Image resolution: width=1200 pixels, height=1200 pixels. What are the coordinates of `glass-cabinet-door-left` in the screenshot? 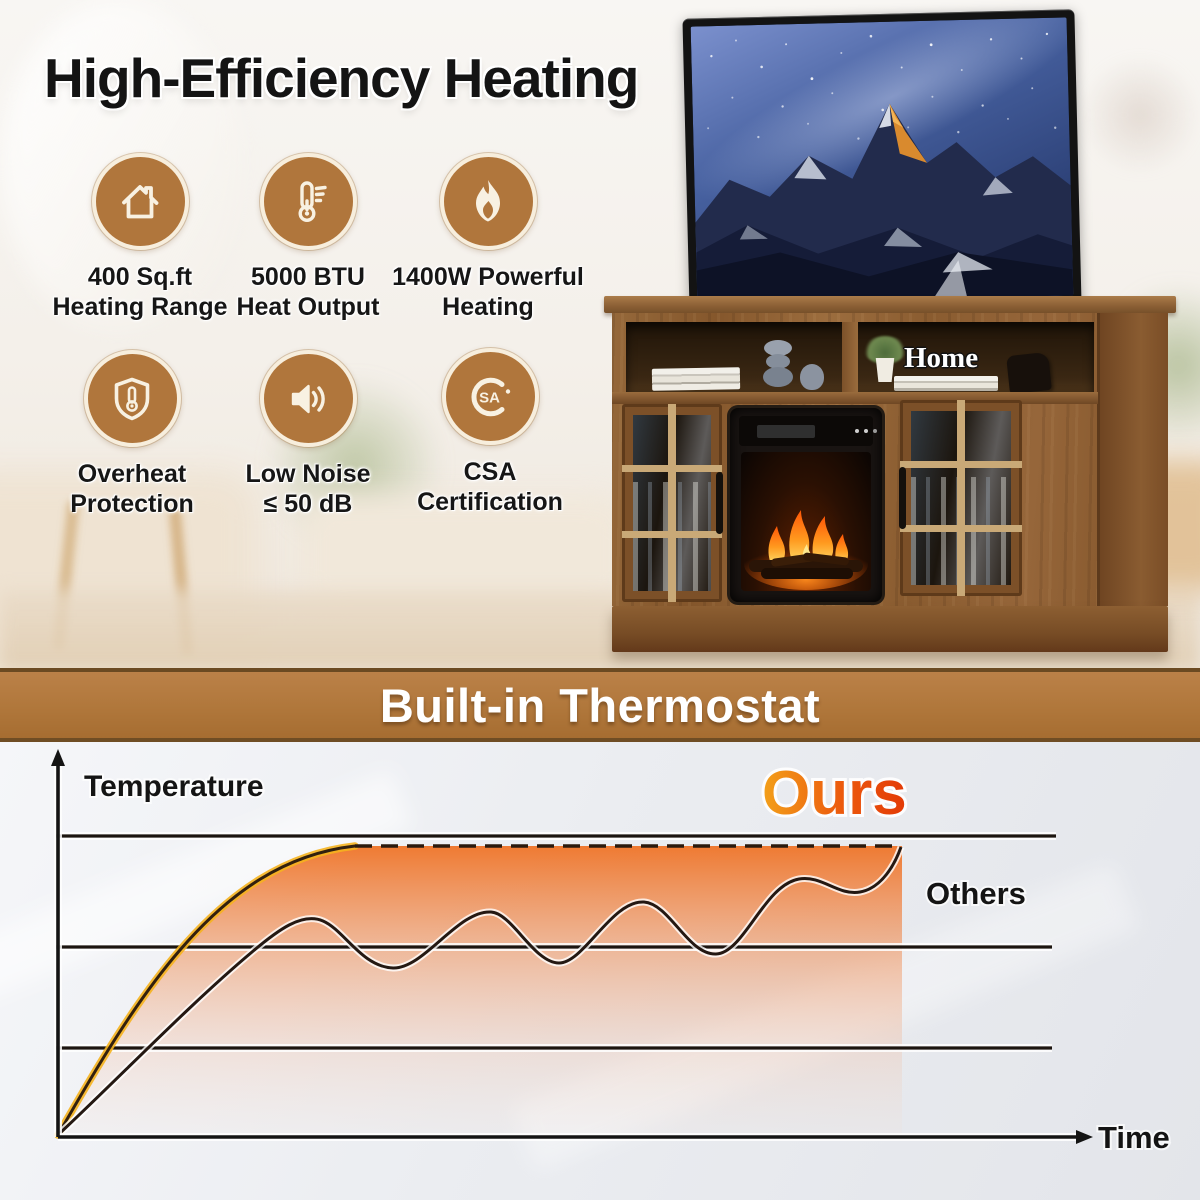 It's located at (672, 503).